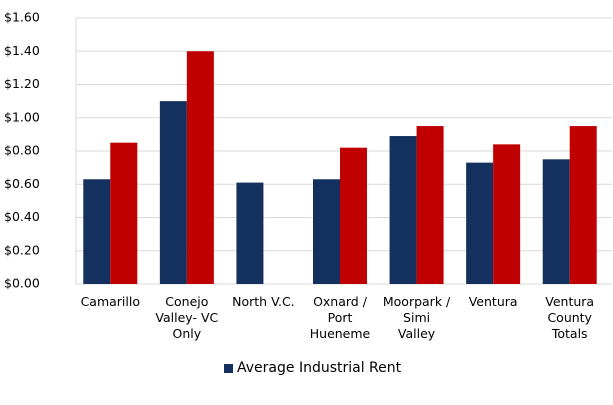  Describe the element at coordinates (22, 216) in the screenshot. I see `y-tick-label: $0.40` at that location.